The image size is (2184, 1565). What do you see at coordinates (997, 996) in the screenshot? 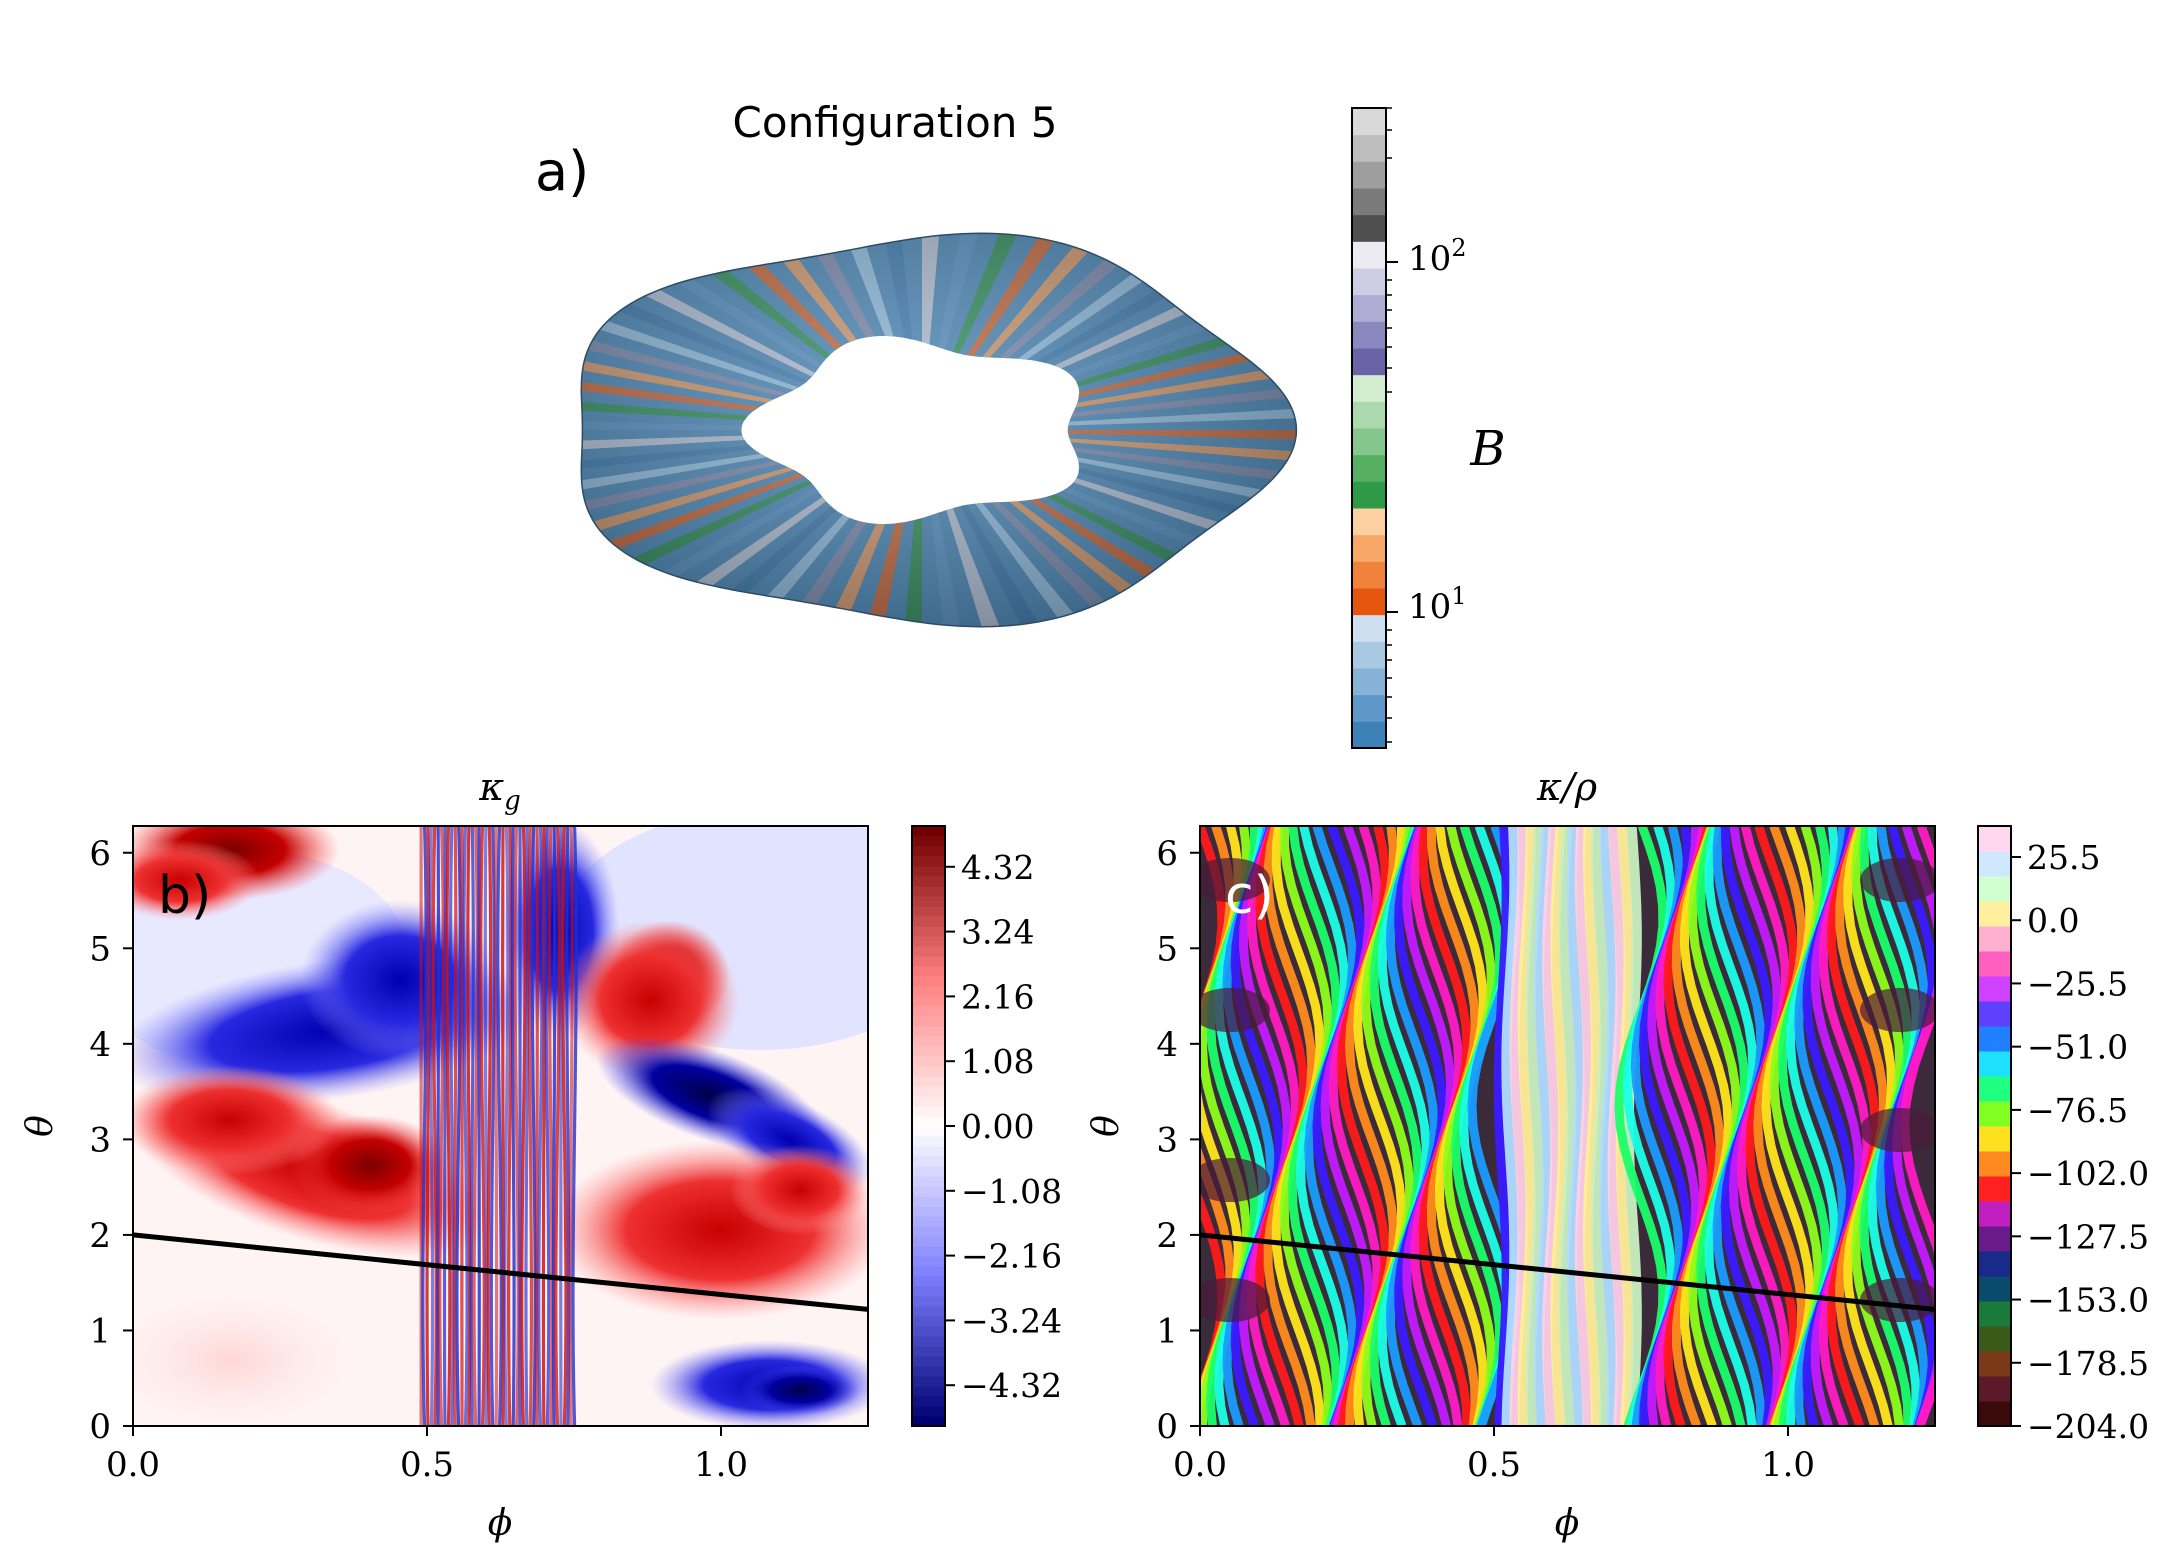
I see `colorbar-kappa-g-tick: 2.16` at bounding box center [997, 996].